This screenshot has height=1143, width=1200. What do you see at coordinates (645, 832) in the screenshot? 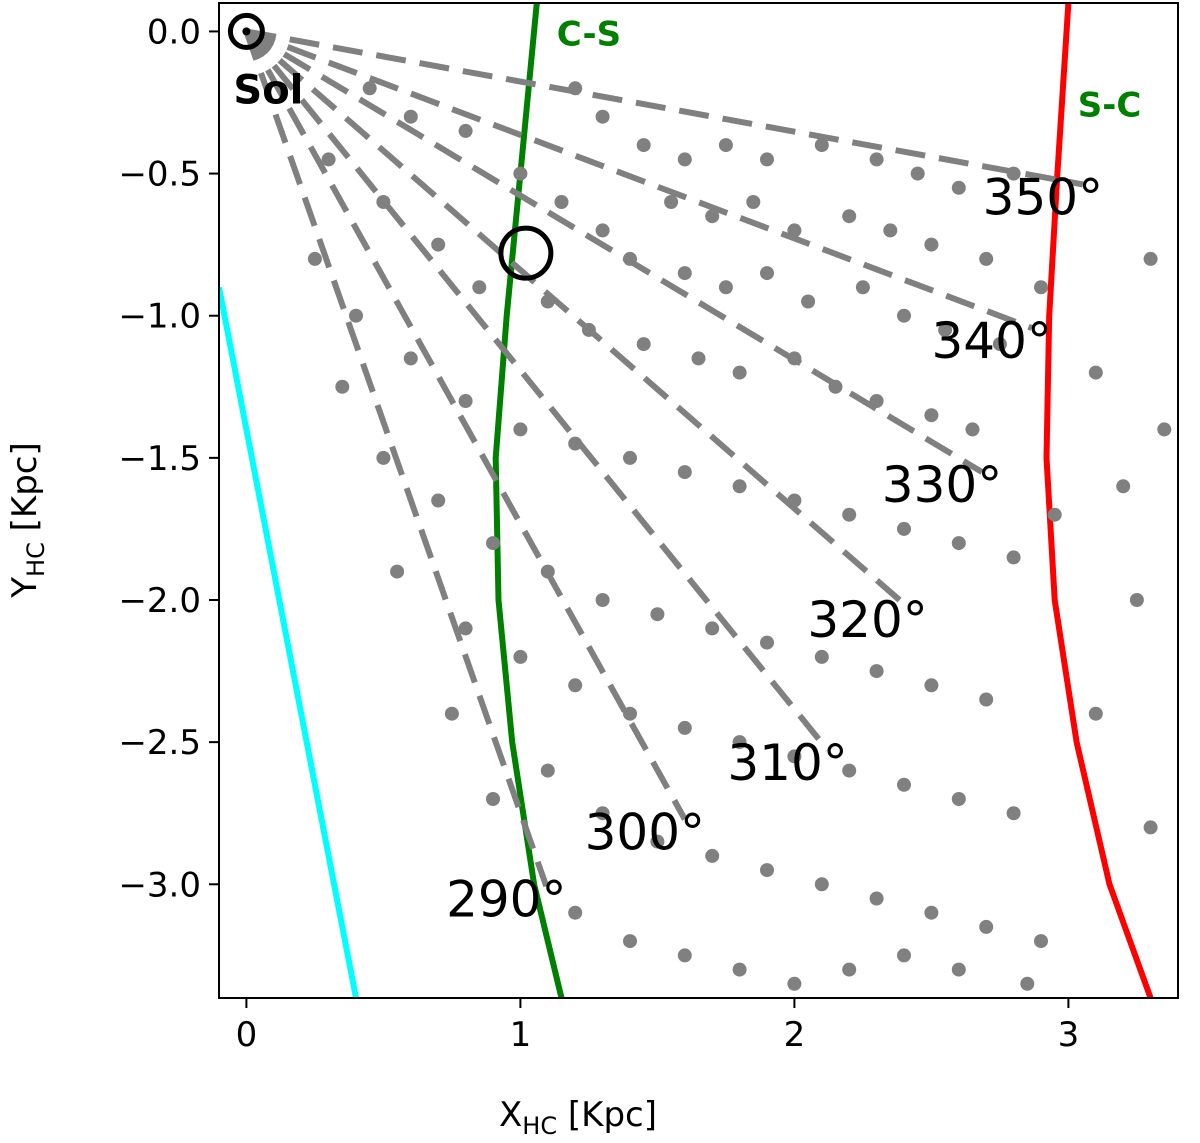
I see `sightline-label-300: 300°` at bounding box center [645, 832].